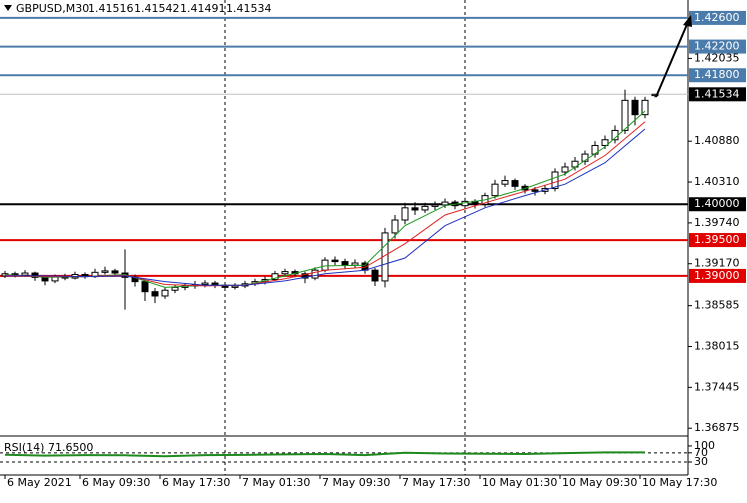 The width and height of the screenshot is (747, 503). I want to click on rsi-tick-label: 100, so click(704, 445).